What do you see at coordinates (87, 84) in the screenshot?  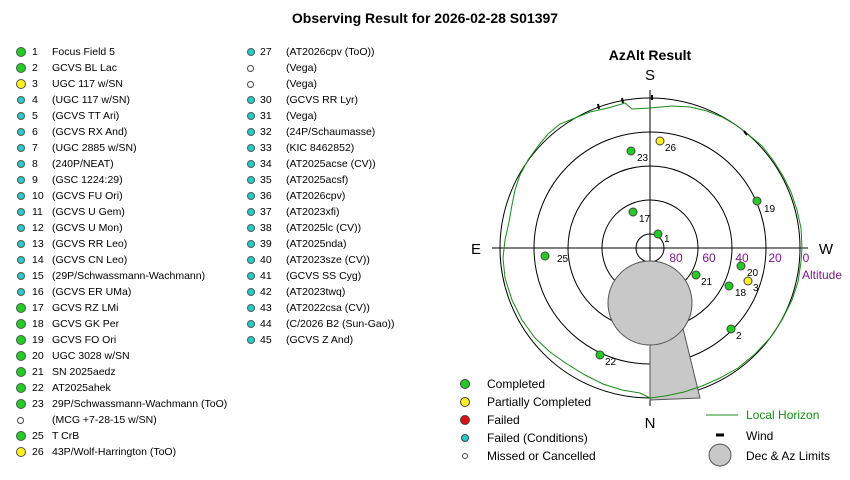 I see `target-label: UGC 117 w/SN` at bounding box center [87, 84].